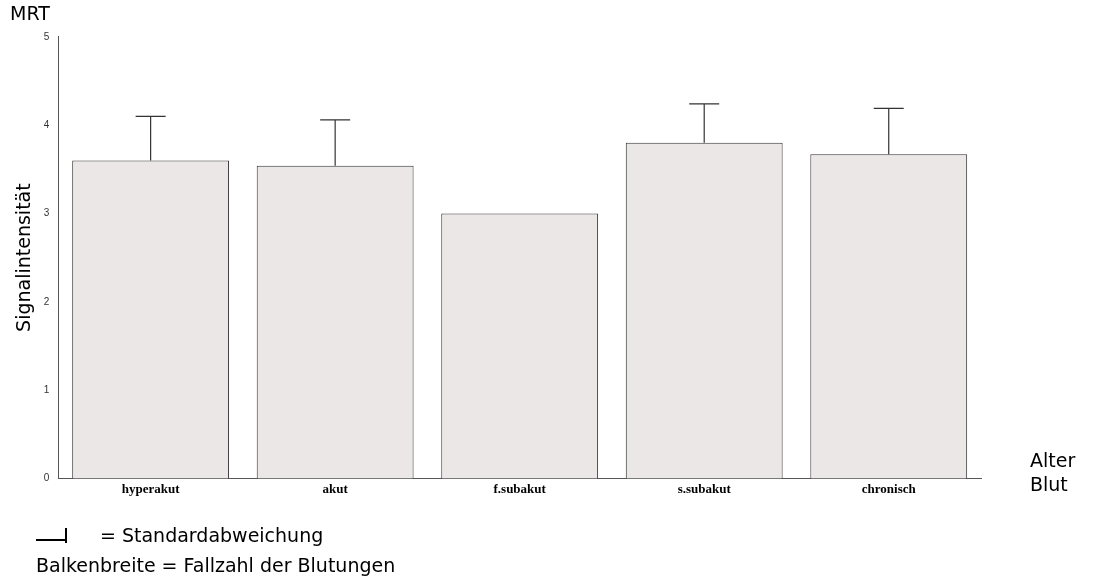  I want to click on x-tick-label: hyperakut, so click(151, 488).